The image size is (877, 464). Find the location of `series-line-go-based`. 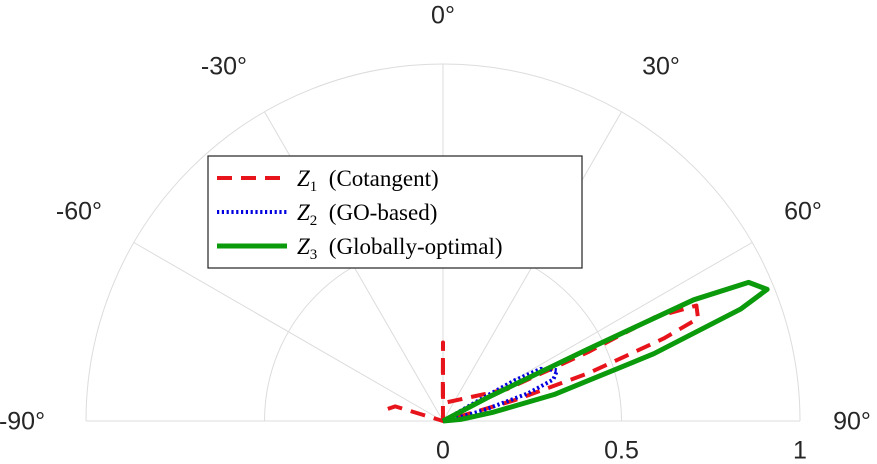

series-line-go-based is located at coordinates (500, 394).